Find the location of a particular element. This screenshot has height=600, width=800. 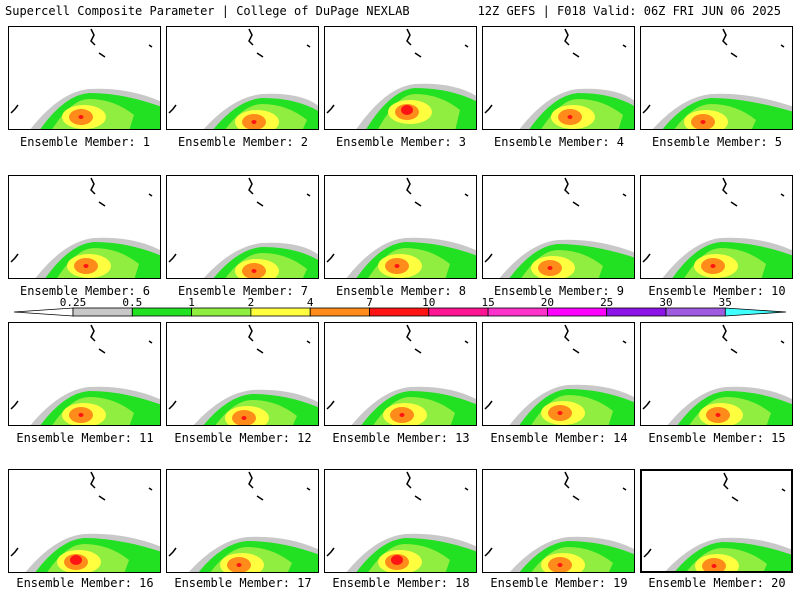

colorbar-tick-label: 0.25 is located at coordinates (73, 302).